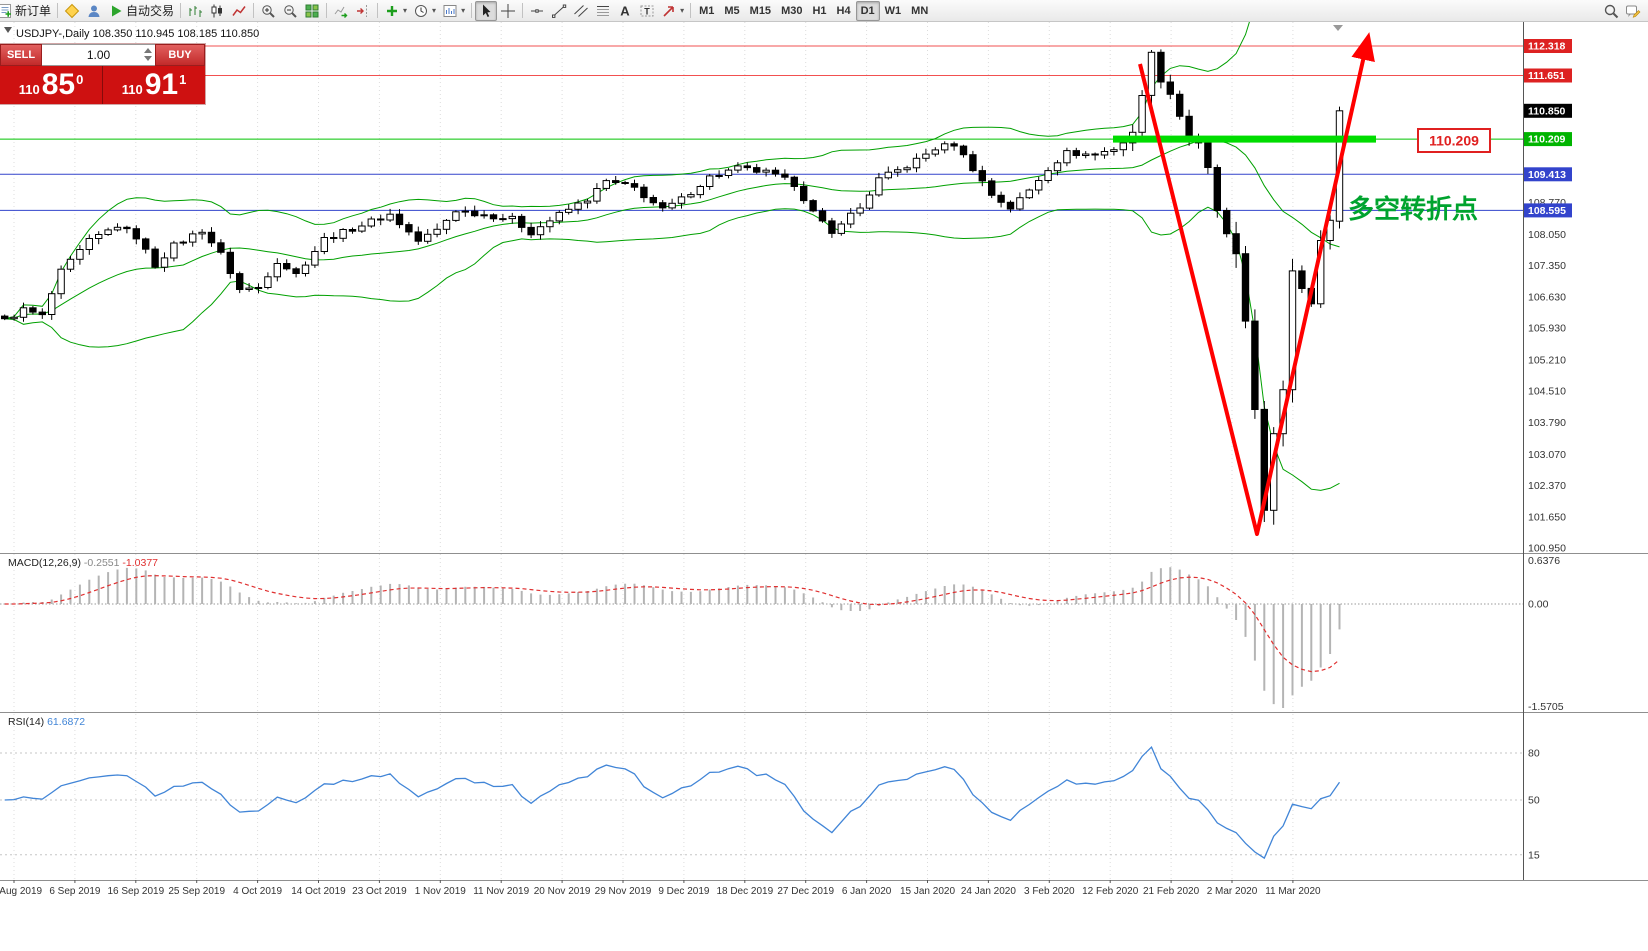 Image resolution: width=1648 pixels, height=951 pixels. Describe the element at coordinates (195, 11) in the screenshot. I see `bar-chart-button` at that location.